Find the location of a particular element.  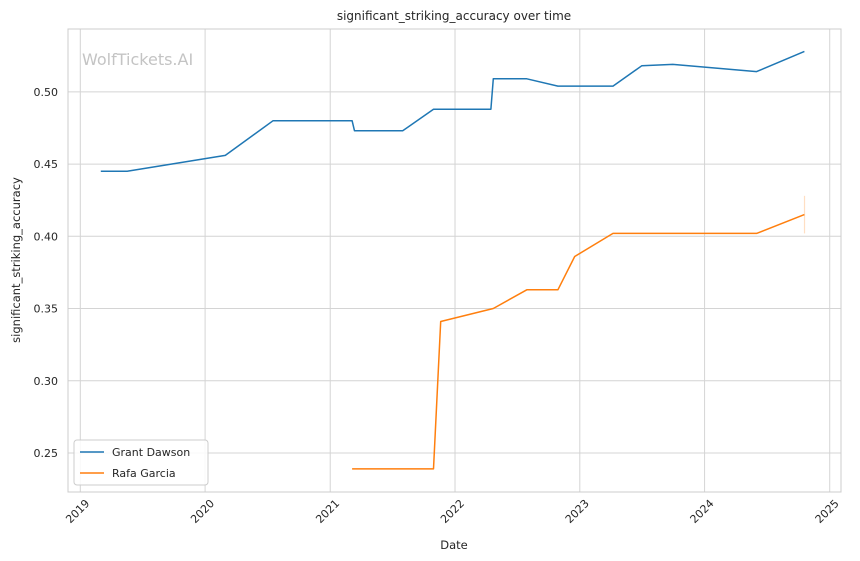

y-axis-ticks: 0.25 0.30 0.35 0.40 0.45 0.50 is located at coordinates (46, 273).